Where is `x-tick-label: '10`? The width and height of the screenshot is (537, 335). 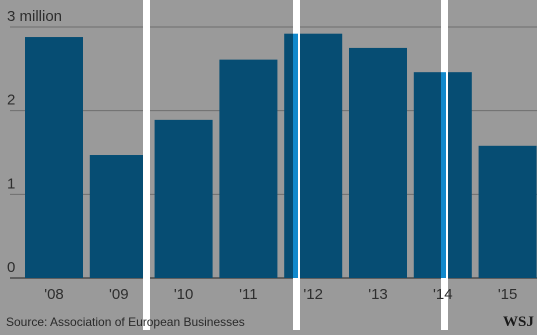 x-tick-label: '10 is located at coordinates (184, 294).